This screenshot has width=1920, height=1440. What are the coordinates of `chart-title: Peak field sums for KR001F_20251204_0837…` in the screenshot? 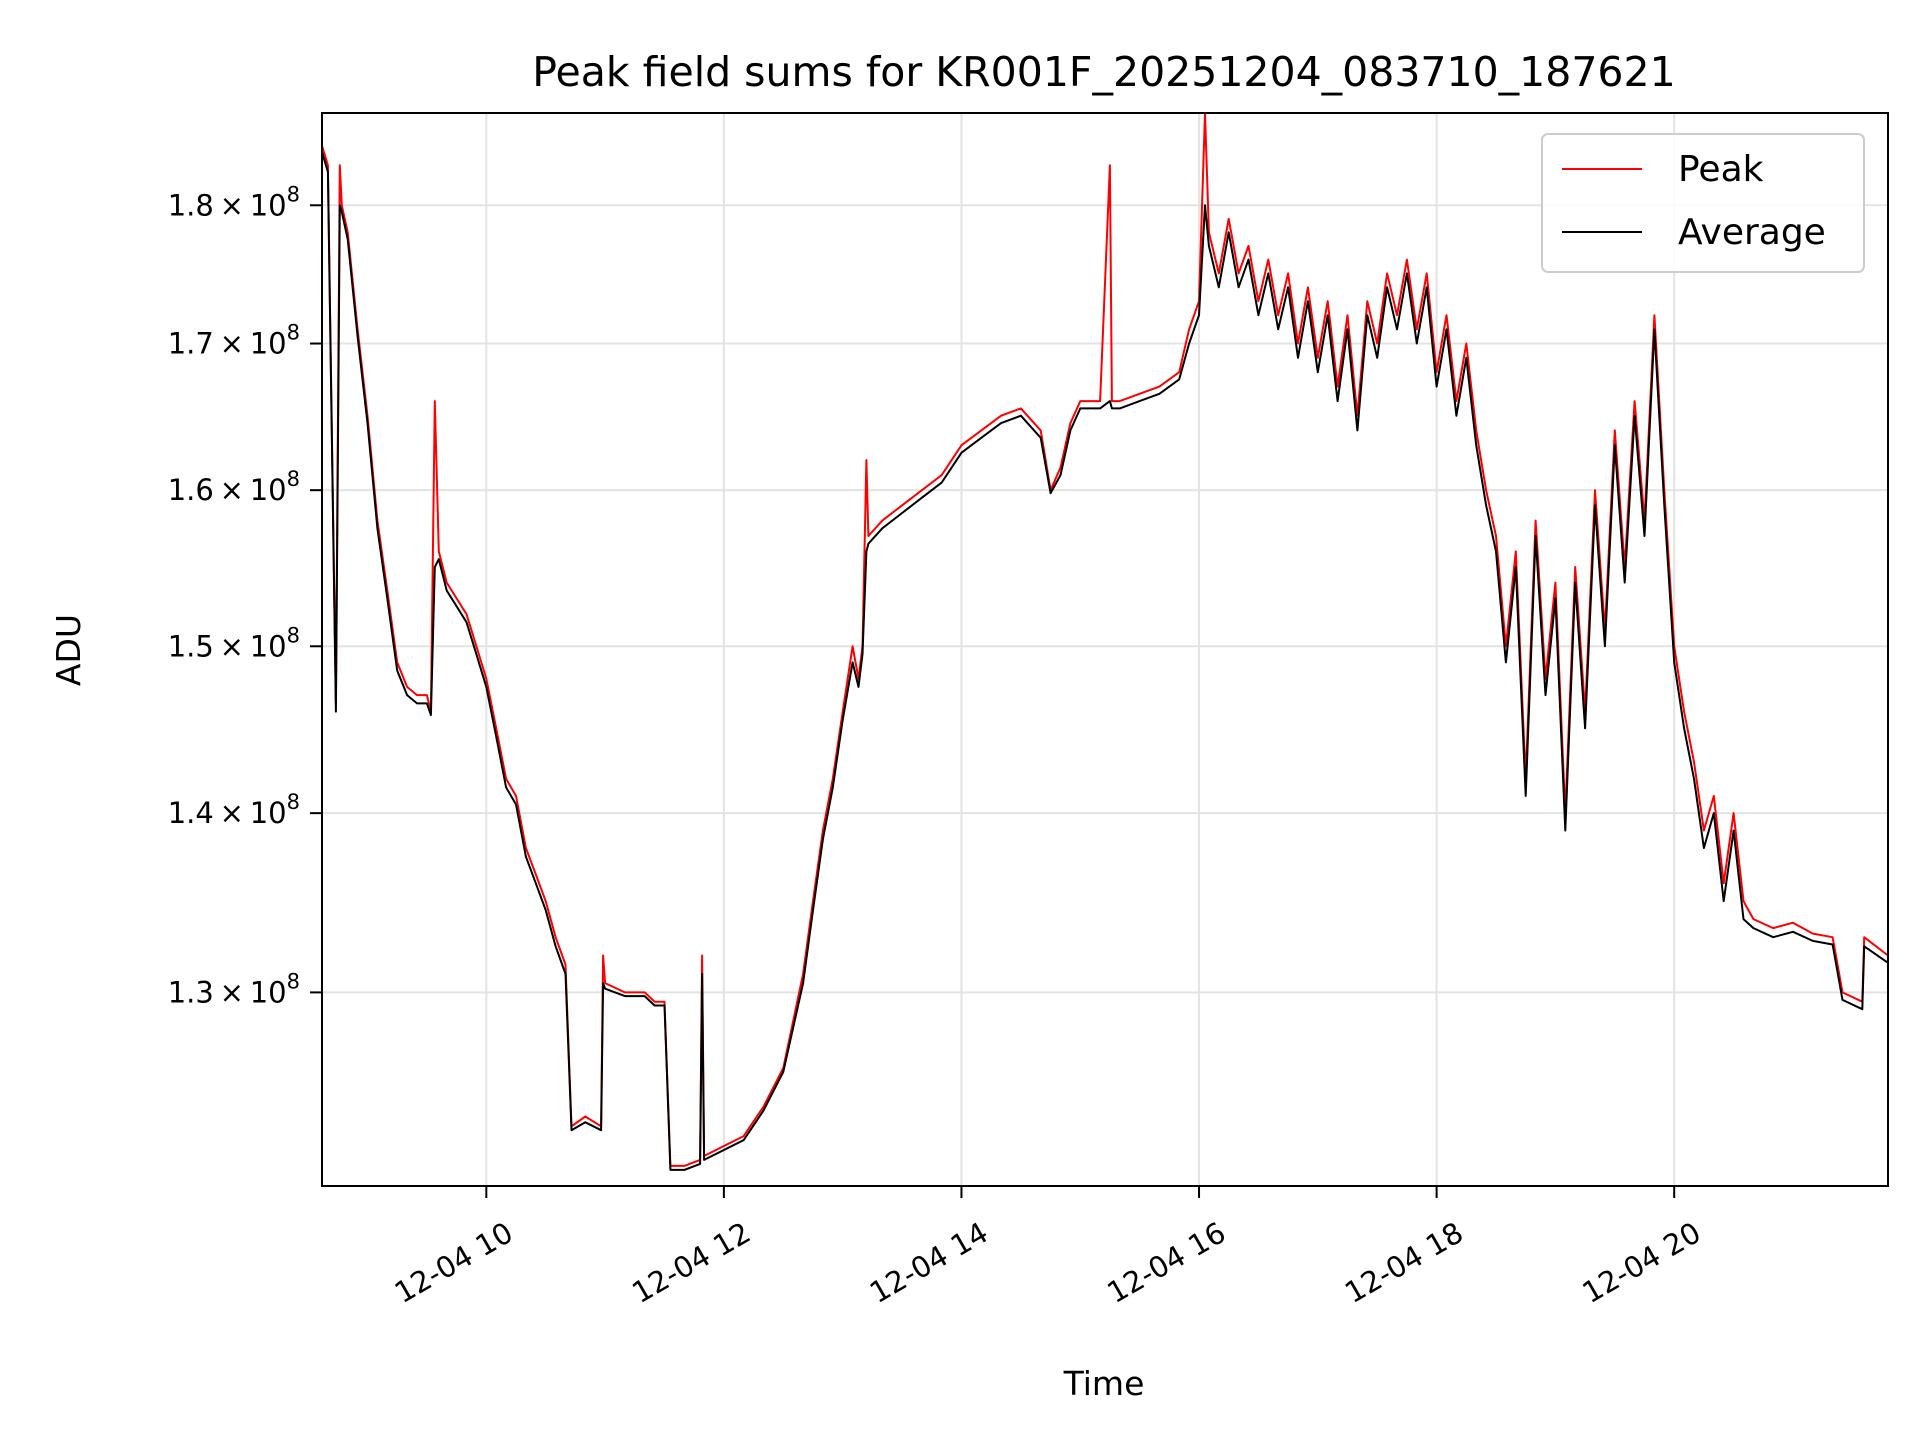 It's located at (1103, 72).